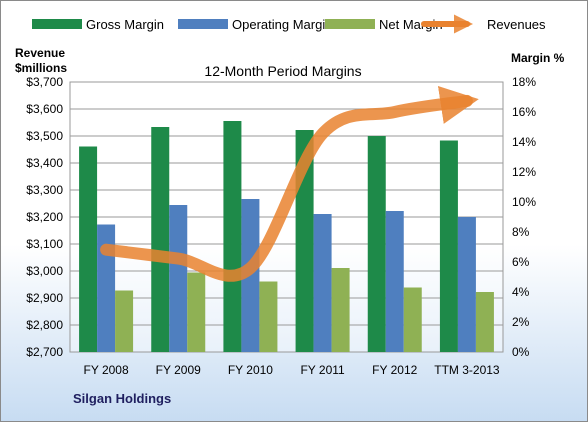  Describe the element at coordinates (411, 24) in the screenshot. I see `legend-label-net-margin: Net Margin` at that location.